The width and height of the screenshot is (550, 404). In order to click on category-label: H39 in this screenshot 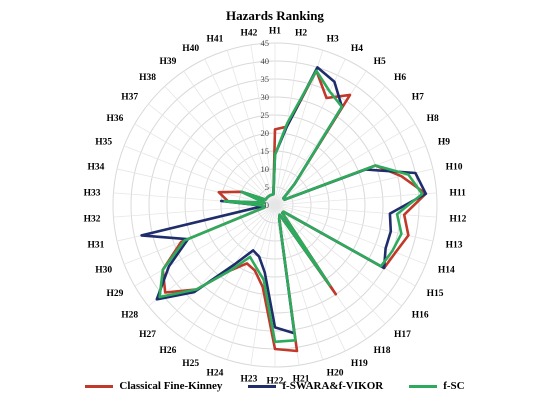, I will do `click(168, 62)`.